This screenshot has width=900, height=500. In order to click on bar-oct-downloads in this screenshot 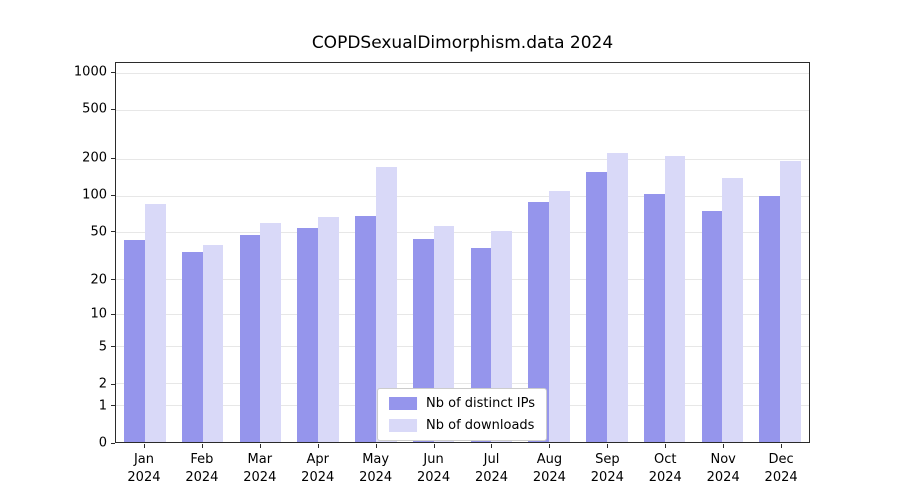, I will do `click(675, 299)`.